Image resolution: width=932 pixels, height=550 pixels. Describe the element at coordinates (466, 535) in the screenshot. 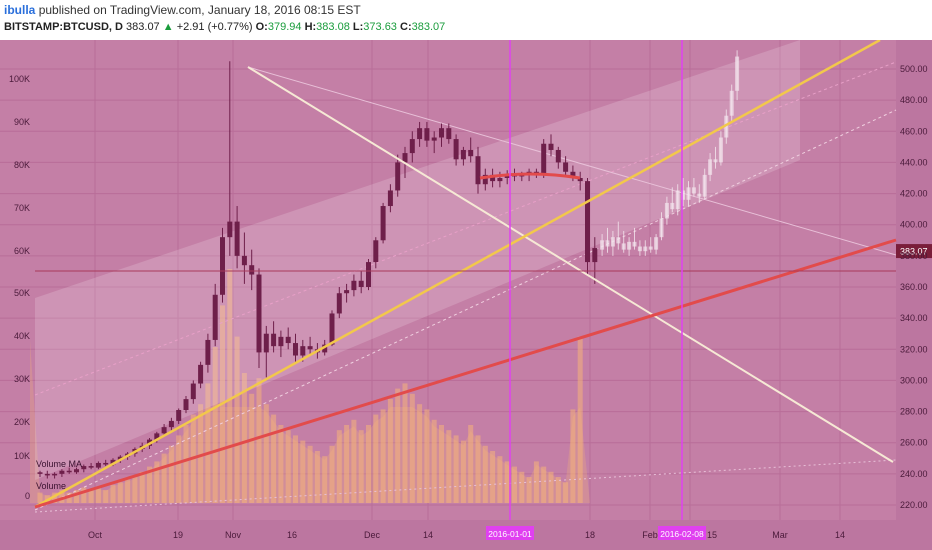

I see `time-axis-background` at that location.